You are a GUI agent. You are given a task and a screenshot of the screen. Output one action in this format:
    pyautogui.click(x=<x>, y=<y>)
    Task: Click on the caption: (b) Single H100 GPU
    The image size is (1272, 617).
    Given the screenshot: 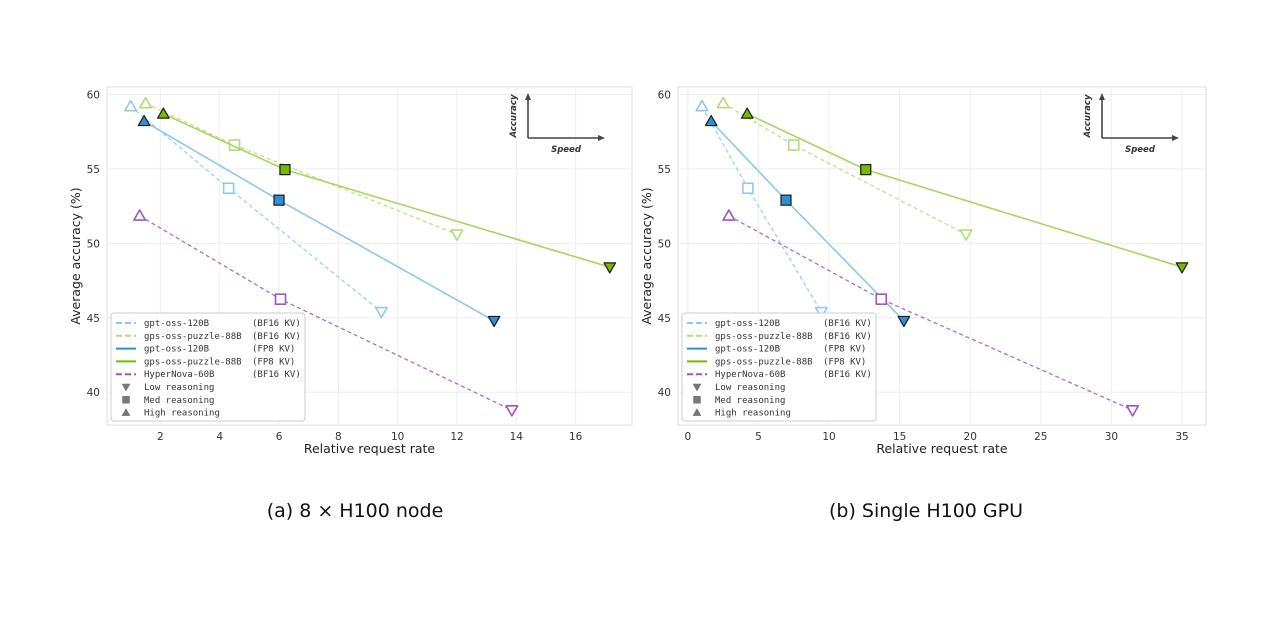 What is the action you would take?
    pyautogui.click(x=926, y=511)
    